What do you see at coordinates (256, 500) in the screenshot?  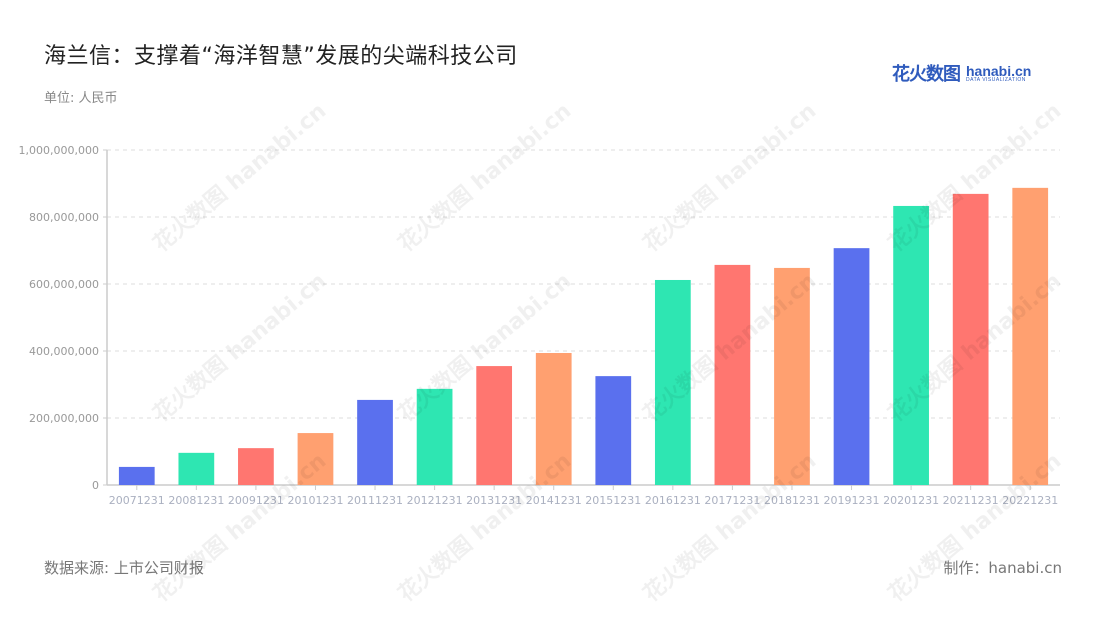 I see `x-tick-label: 20091231` at bounding box center [256, 500].